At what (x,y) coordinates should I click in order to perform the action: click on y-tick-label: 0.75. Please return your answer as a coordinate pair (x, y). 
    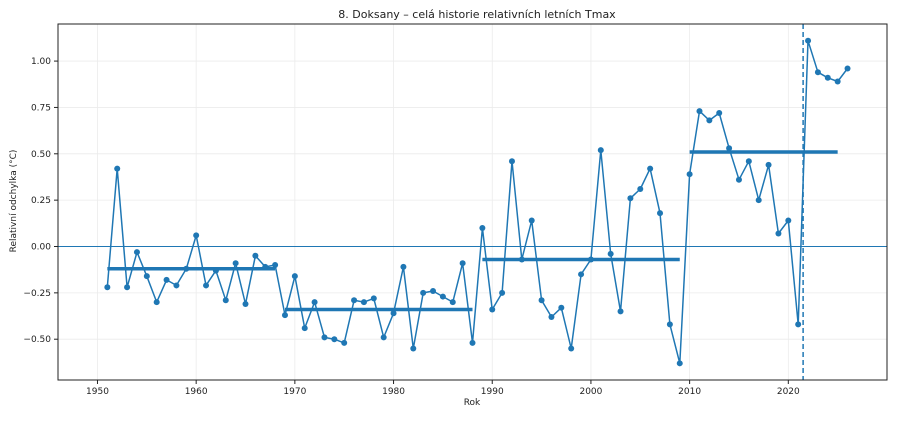
    Looking at the image, I should click on (41, 108).